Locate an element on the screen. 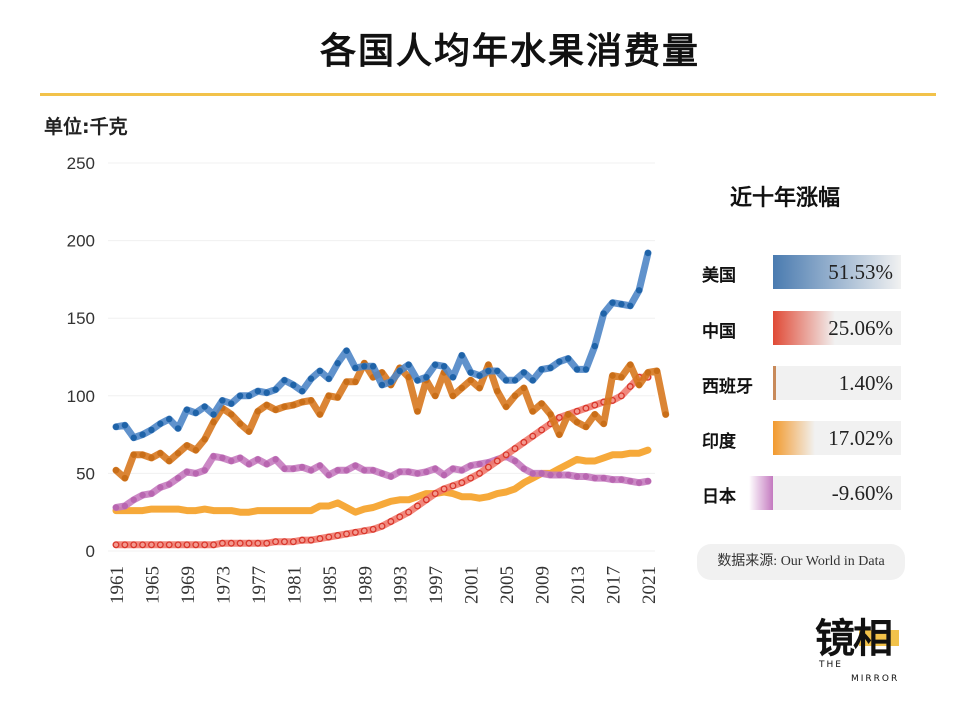 This screenshot has height=724, width=980. growth-bar-fill is located at coordinates (804, 328).